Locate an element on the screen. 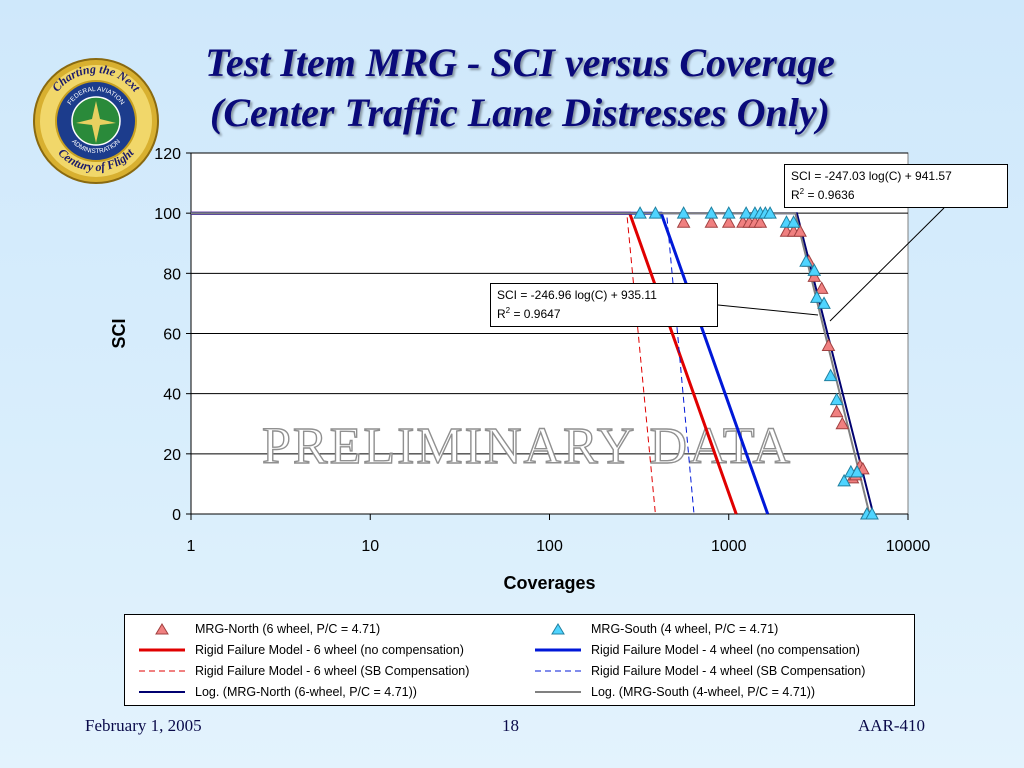 This screenshot has width=1024, height=768. y-axis-title: SCI is located at coordinates (119, 333).